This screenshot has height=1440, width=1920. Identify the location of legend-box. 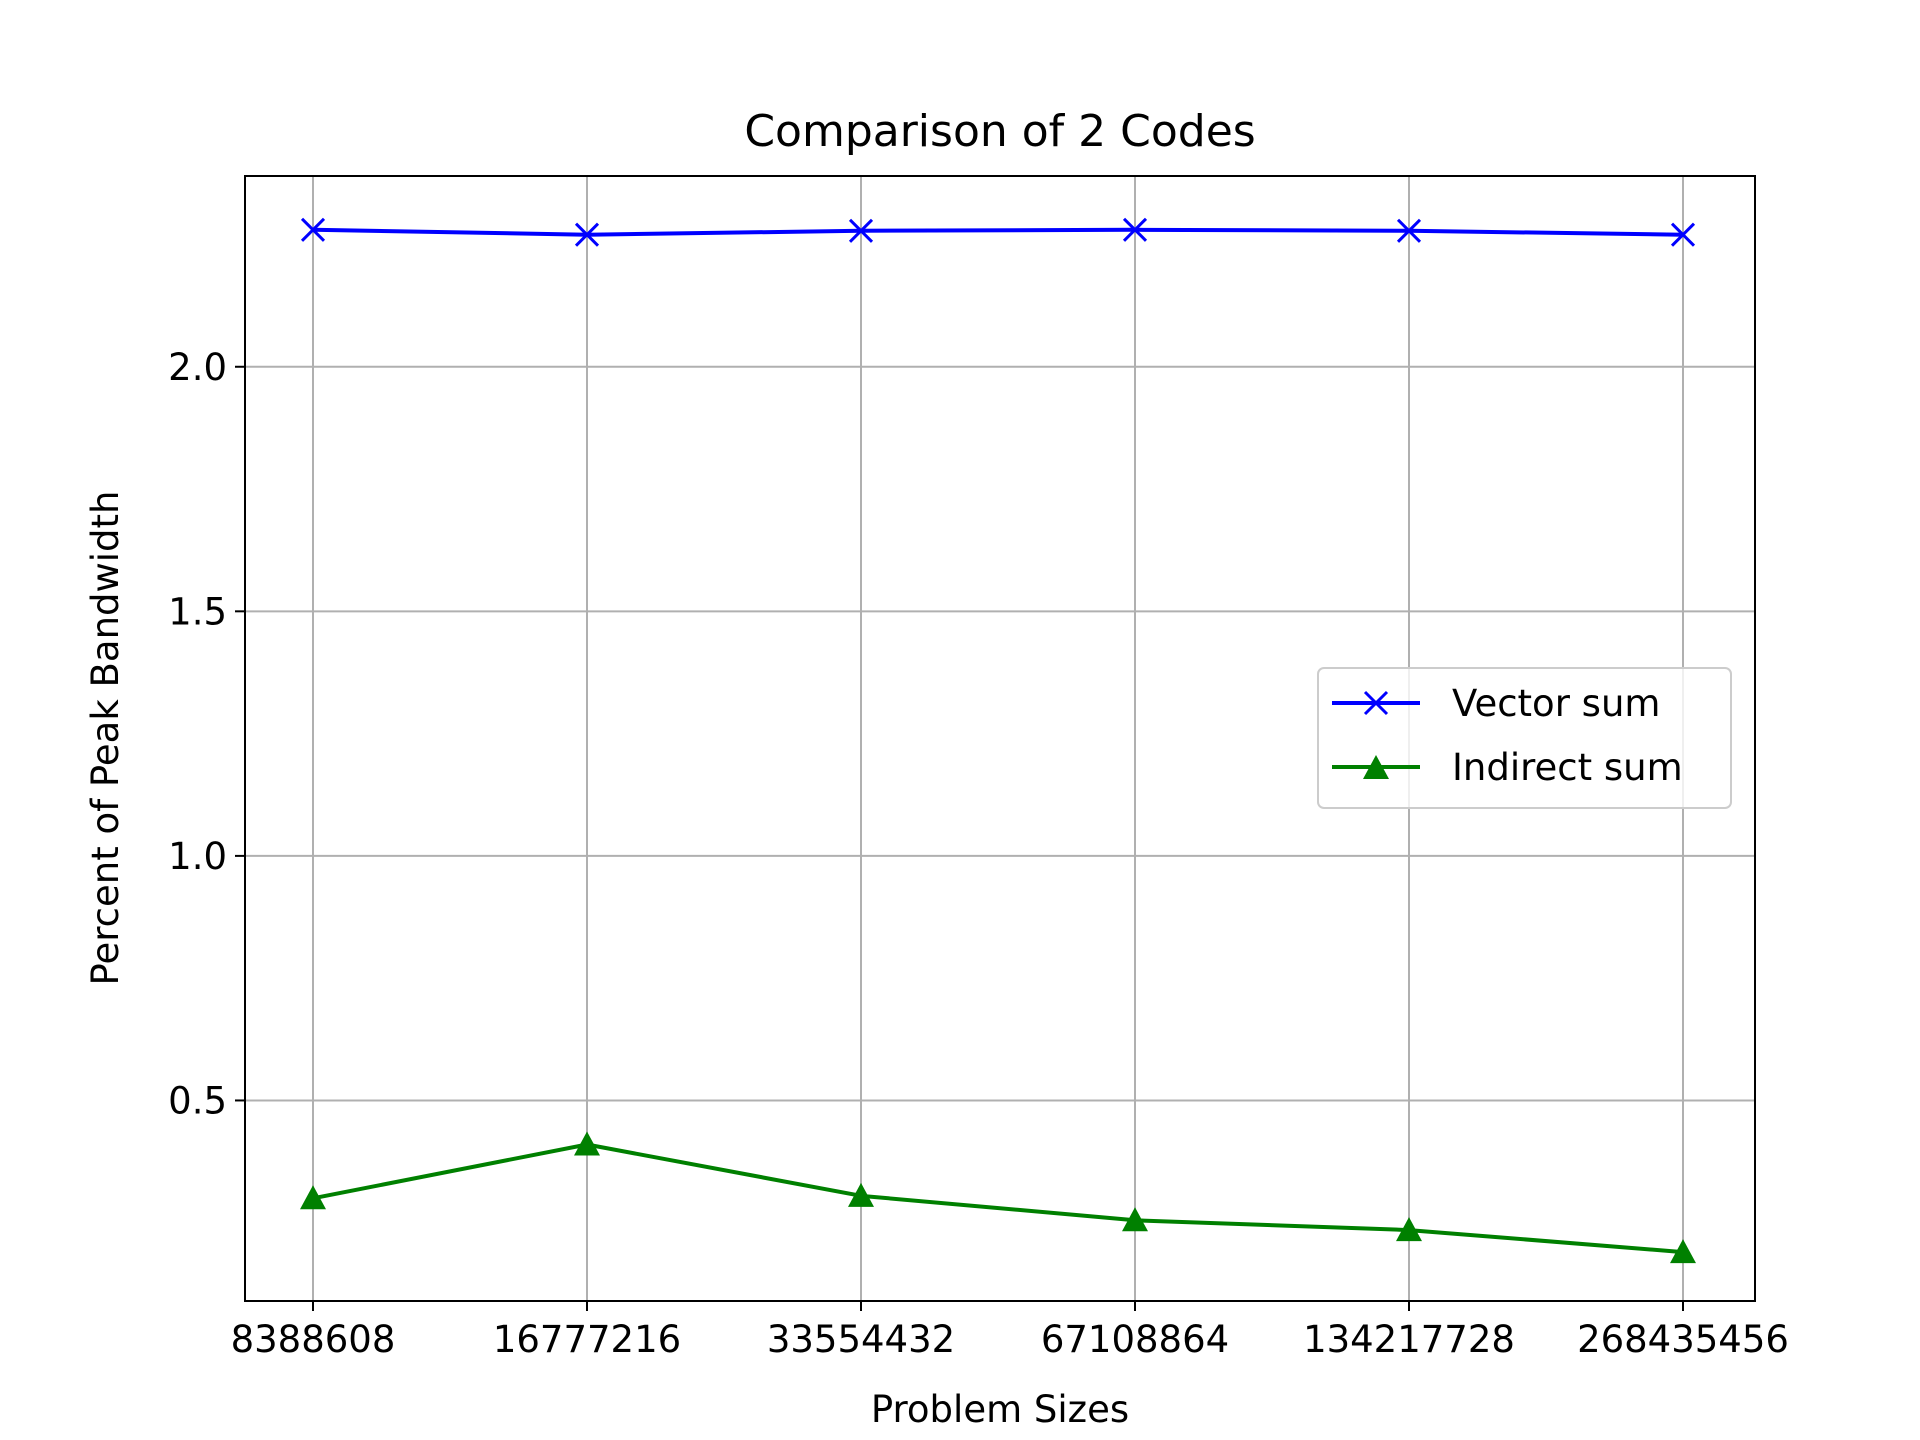
(1524, 738).